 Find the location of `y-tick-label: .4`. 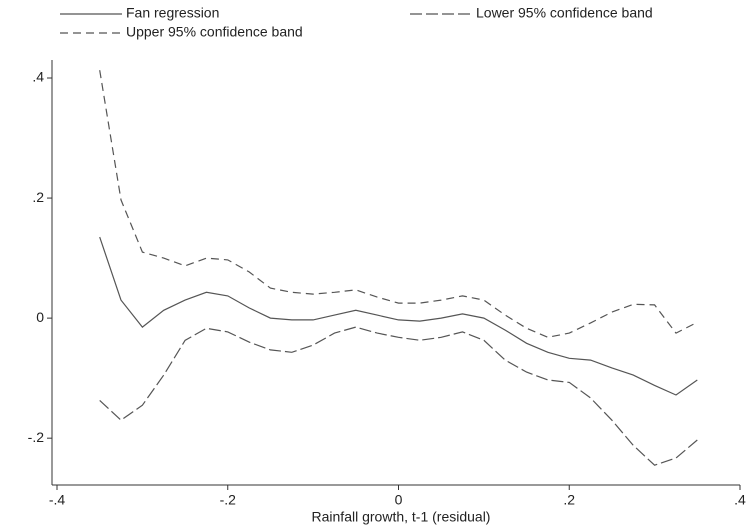

y-tick-label: .4 is located at coordinates (38, 77).